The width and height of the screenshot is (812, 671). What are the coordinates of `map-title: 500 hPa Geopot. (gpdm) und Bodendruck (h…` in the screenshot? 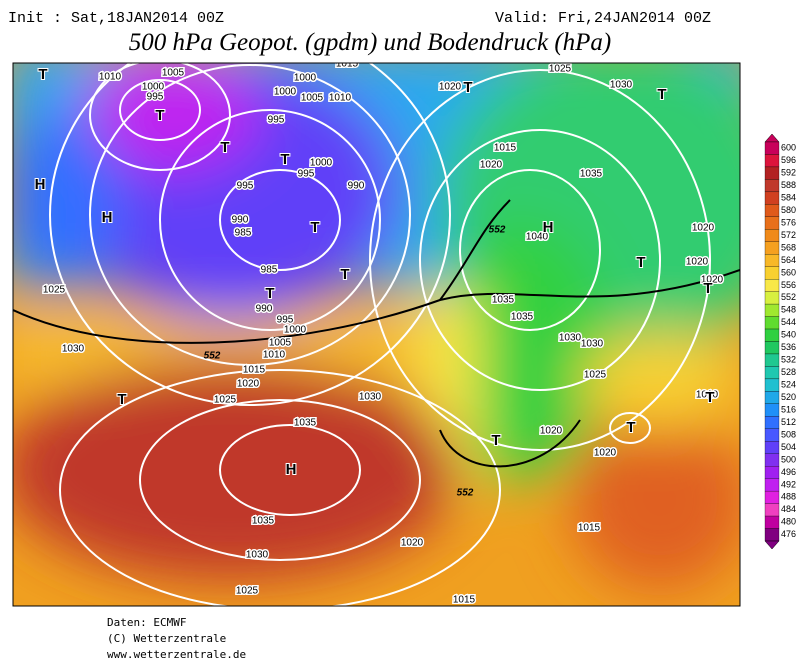 It's located at (370, 42).